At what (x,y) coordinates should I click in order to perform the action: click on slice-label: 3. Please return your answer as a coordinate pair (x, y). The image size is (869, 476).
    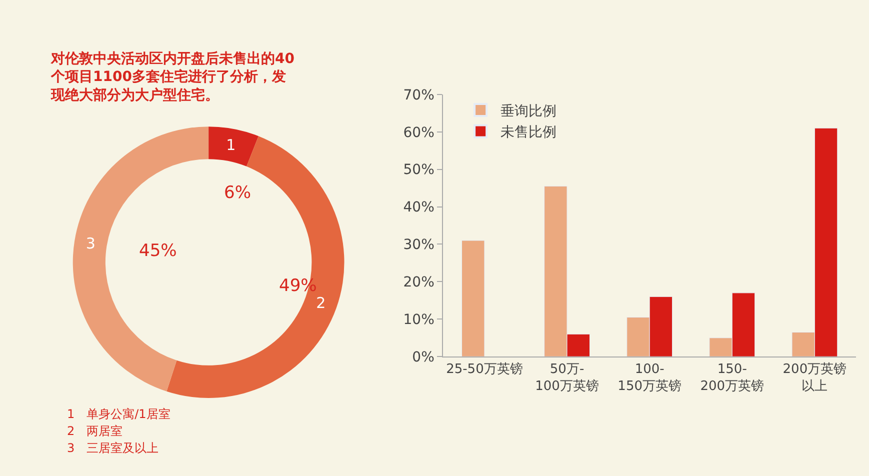
    Looking at the image, I should click on (91, 243).